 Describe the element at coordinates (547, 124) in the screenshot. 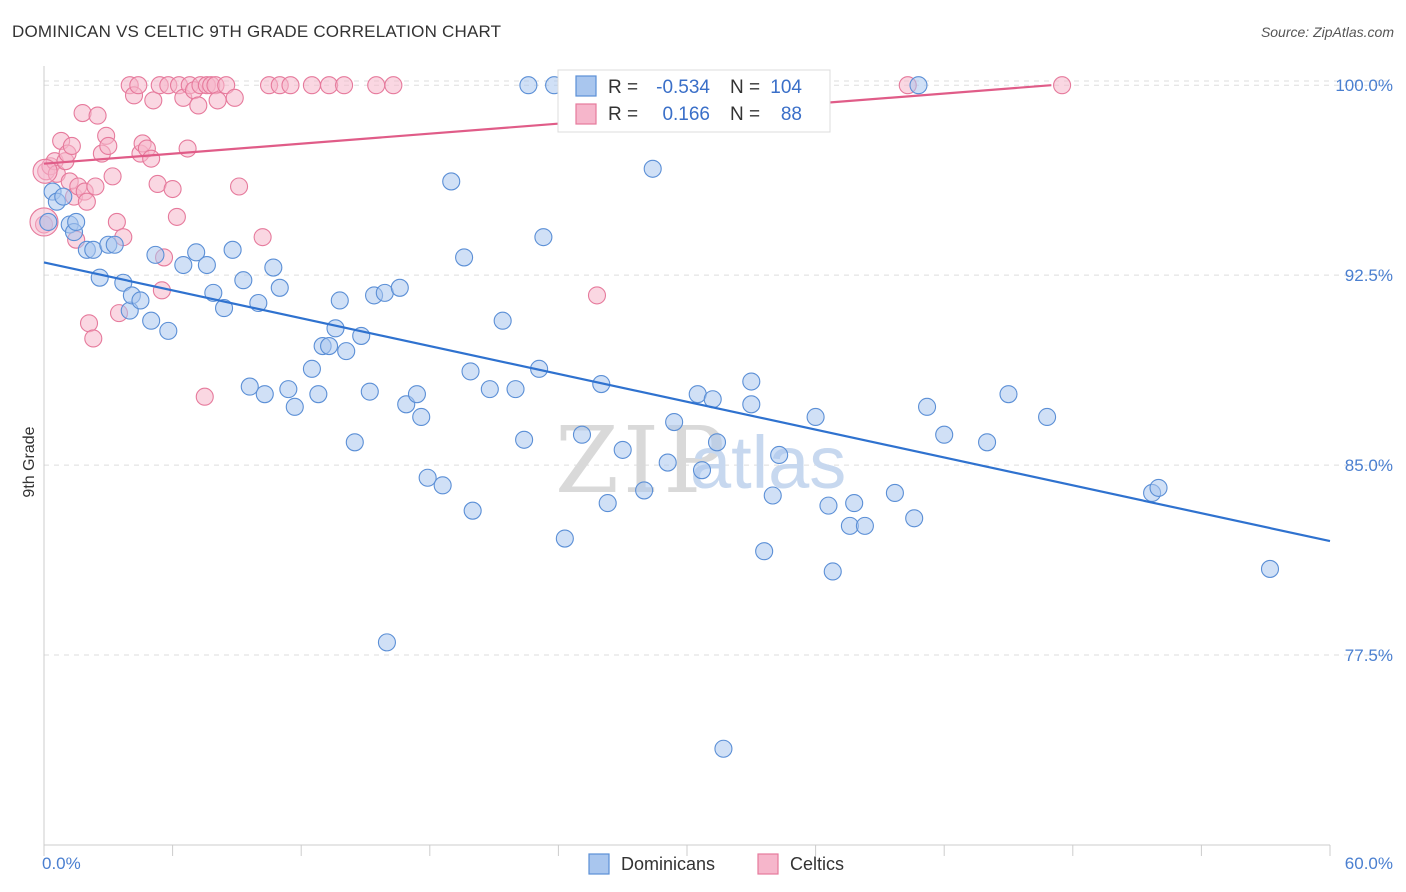

I see `celtics-trend-line` at that location.